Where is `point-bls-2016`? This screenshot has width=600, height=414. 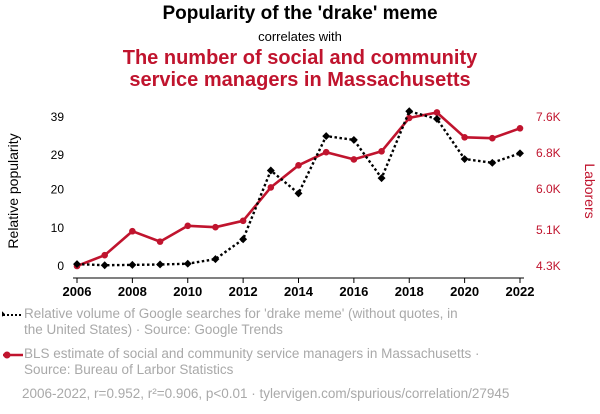
point-bls-2016 is located at coordinates (354, 159).